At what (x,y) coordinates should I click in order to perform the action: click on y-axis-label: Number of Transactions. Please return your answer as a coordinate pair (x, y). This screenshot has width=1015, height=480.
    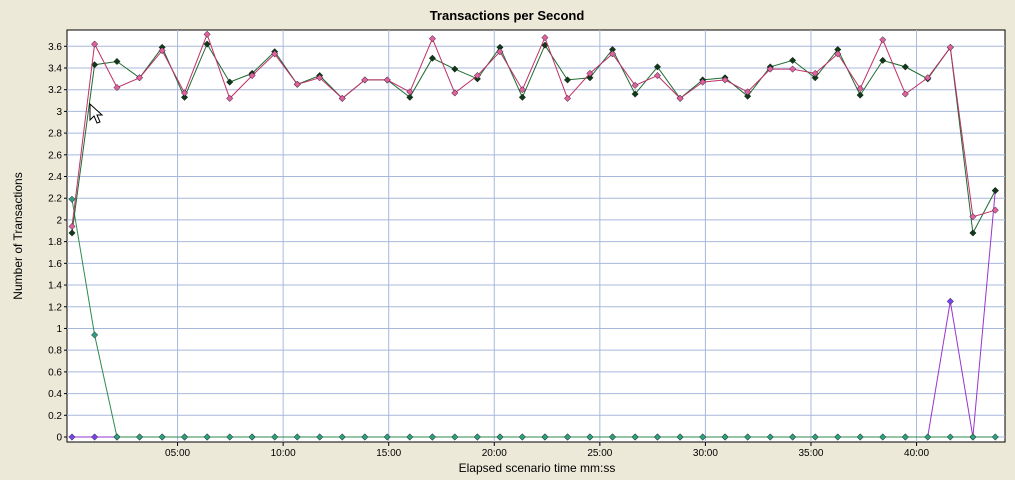
    Looking at the image, I should click on (18, 235).